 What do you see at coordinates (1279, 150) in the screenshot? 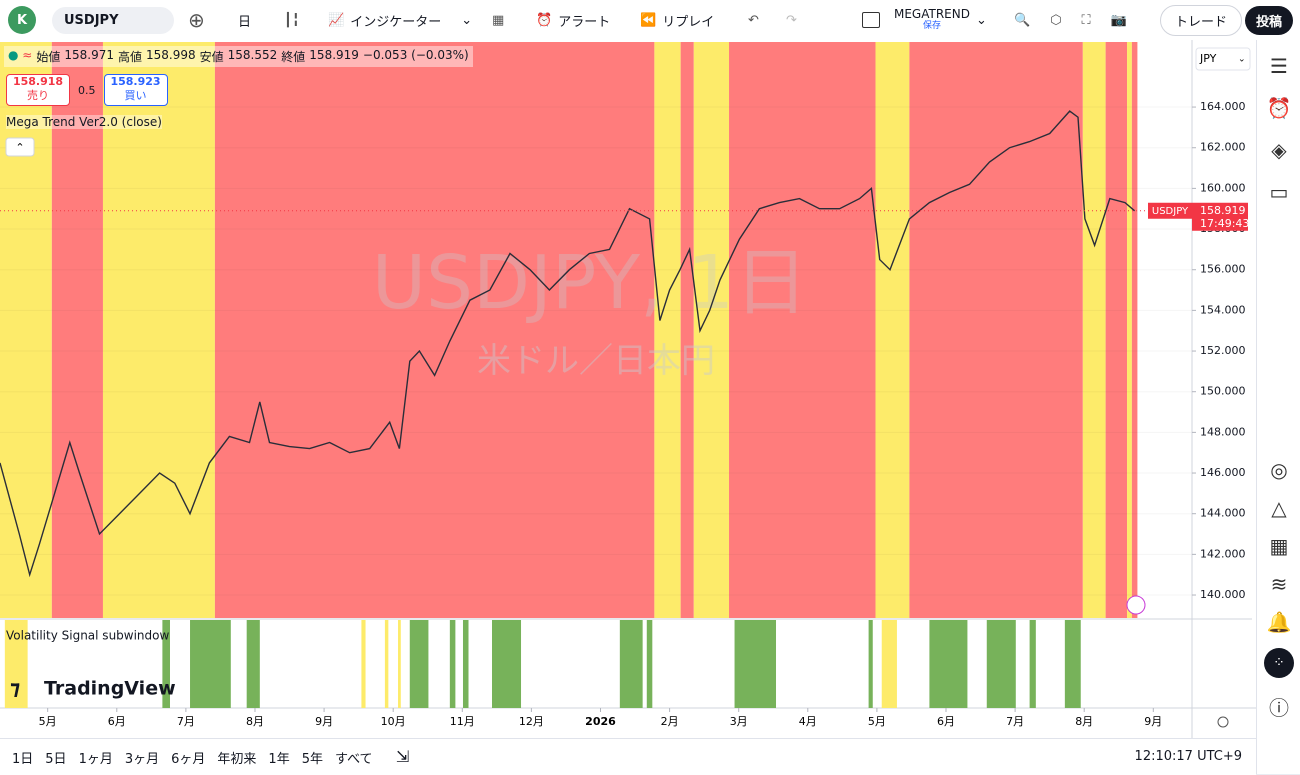
I see `layers-icon: ◈` at bounding box center [1279, 150].